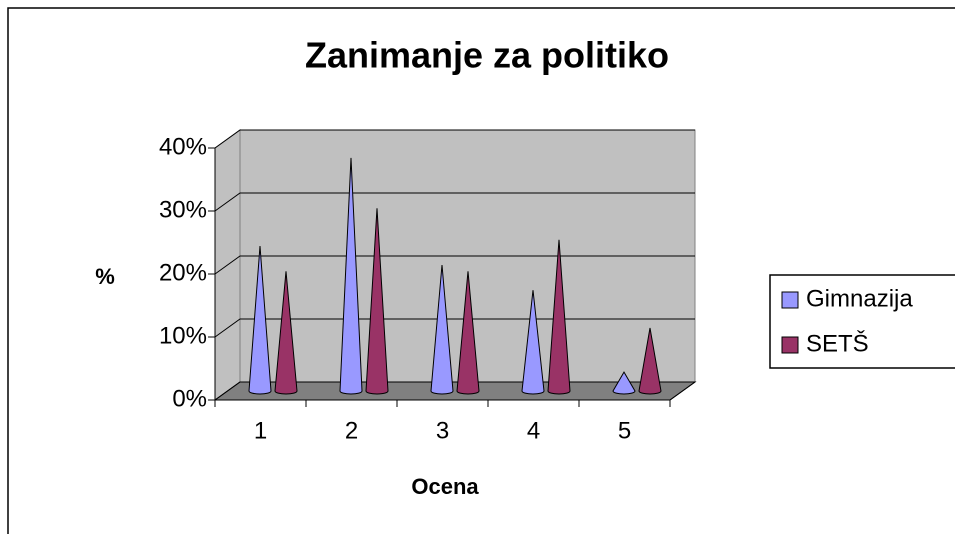  Describe the element at coordinates (183, 146) in the screenshot. I see `y-tick-label: 40%` at that location.